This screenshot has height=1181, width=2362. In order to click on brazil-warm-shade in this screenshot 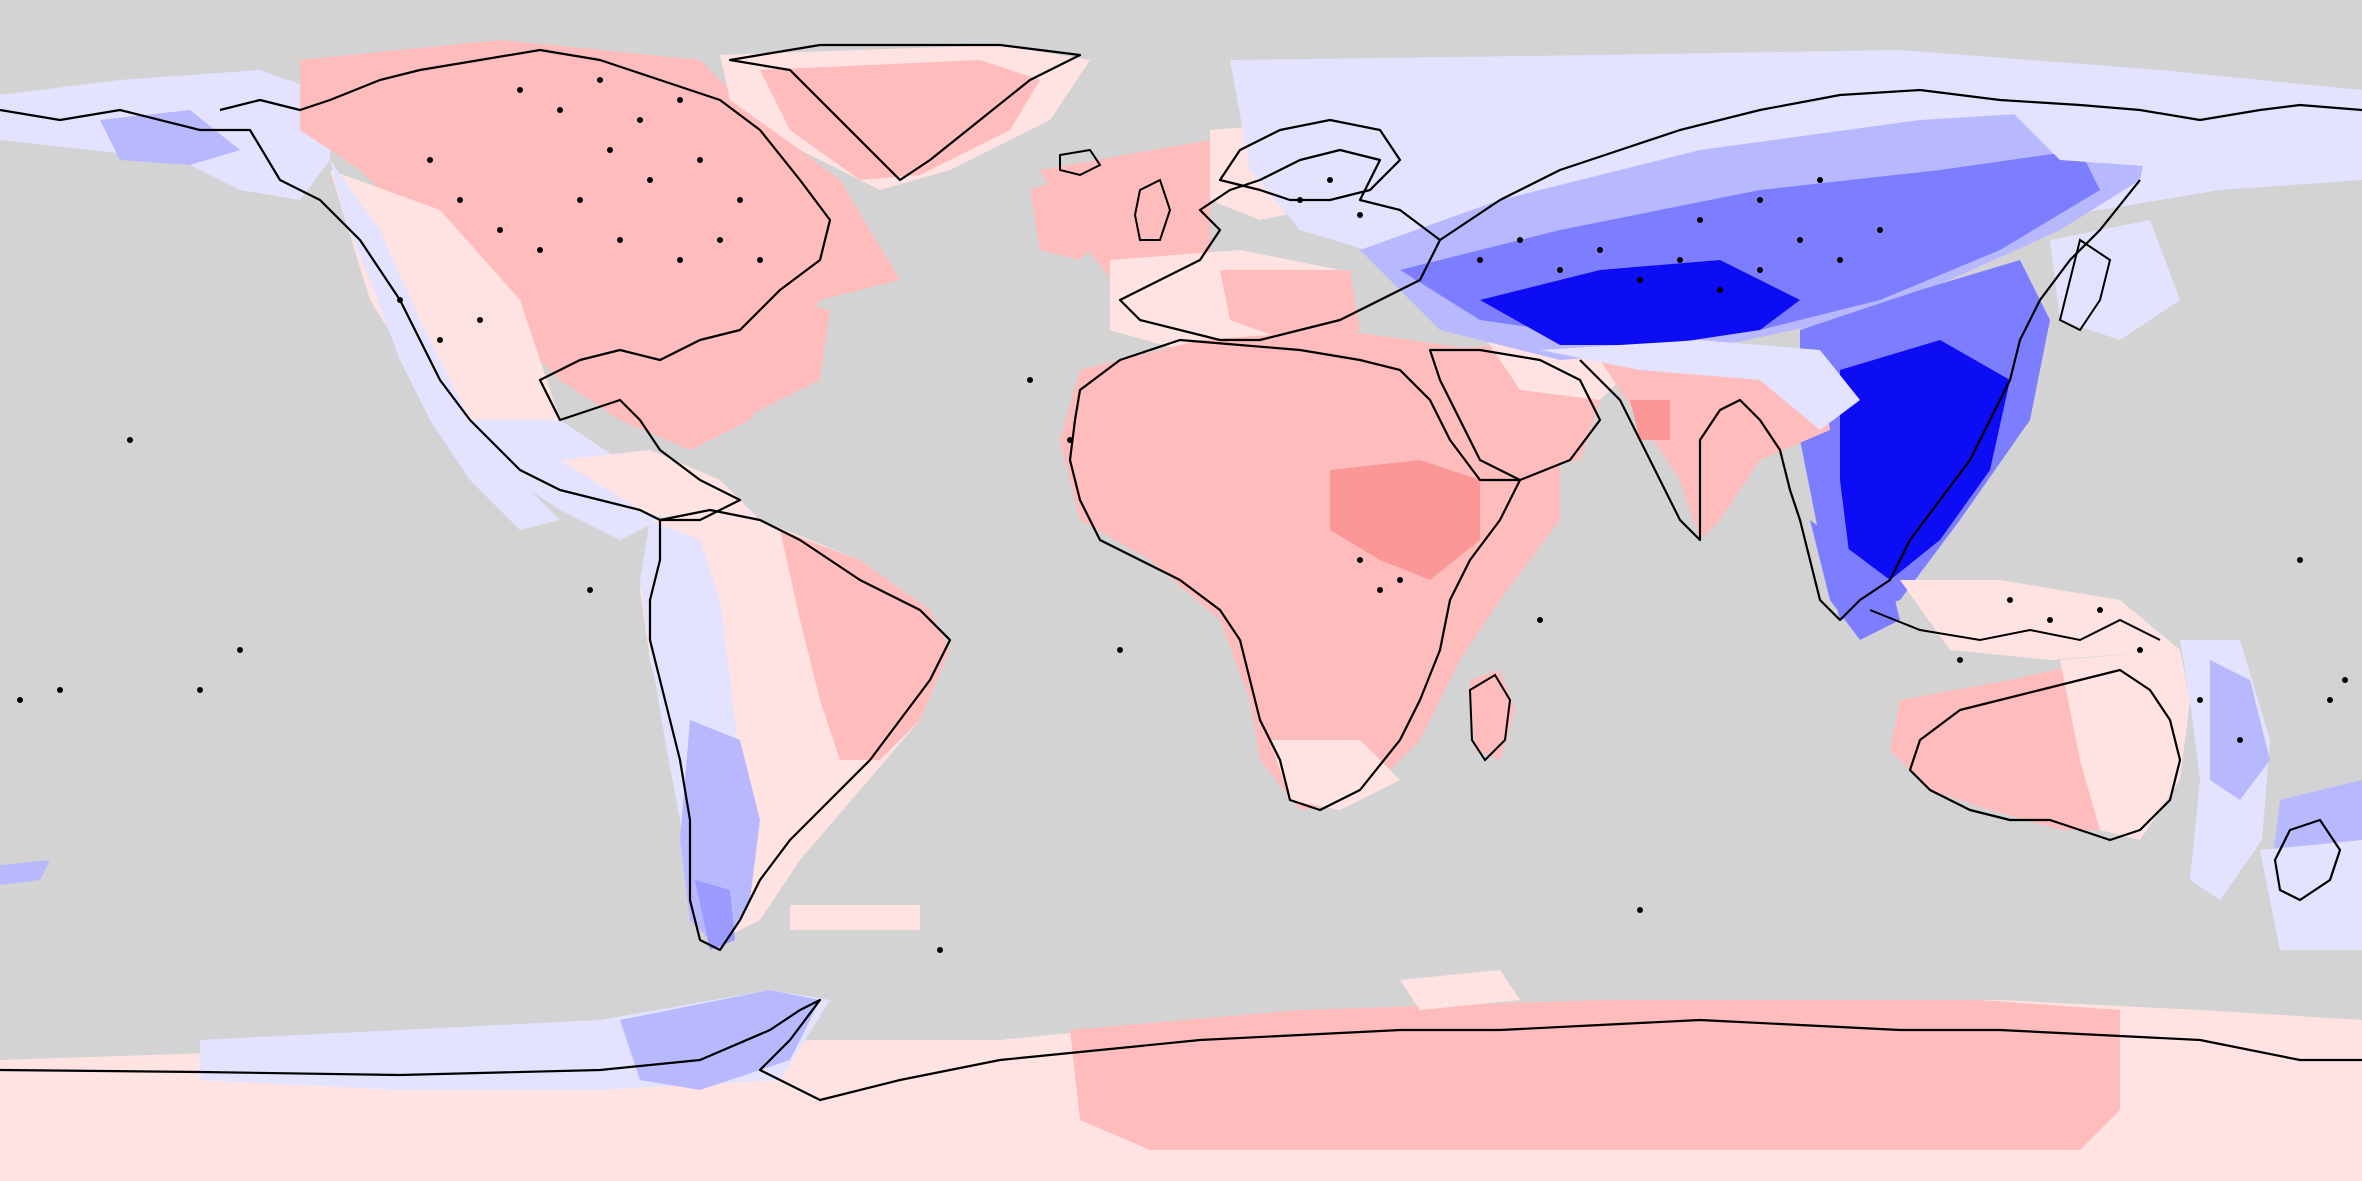, I will do `click(865, 645)`.